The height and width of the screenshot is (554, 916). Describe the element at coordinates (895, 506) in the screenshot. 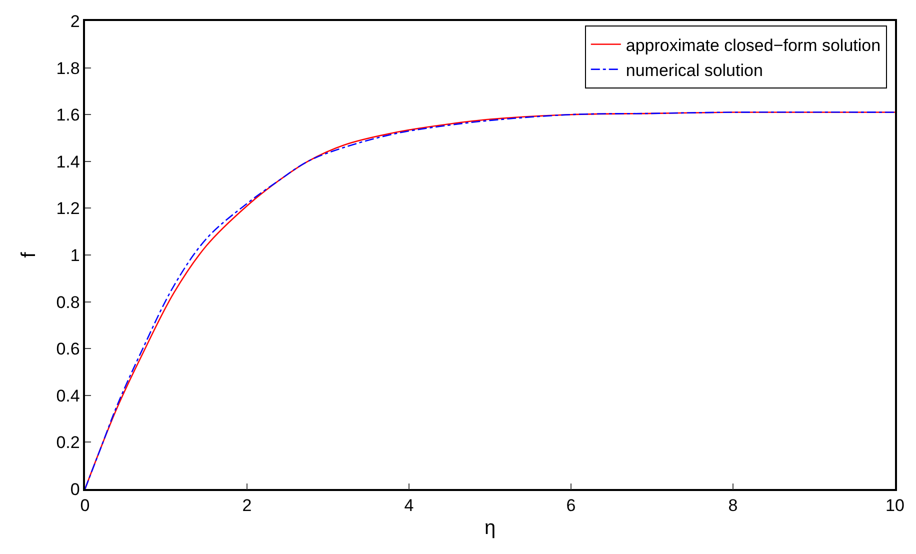

I see `x-tick-label: 10` at that location.